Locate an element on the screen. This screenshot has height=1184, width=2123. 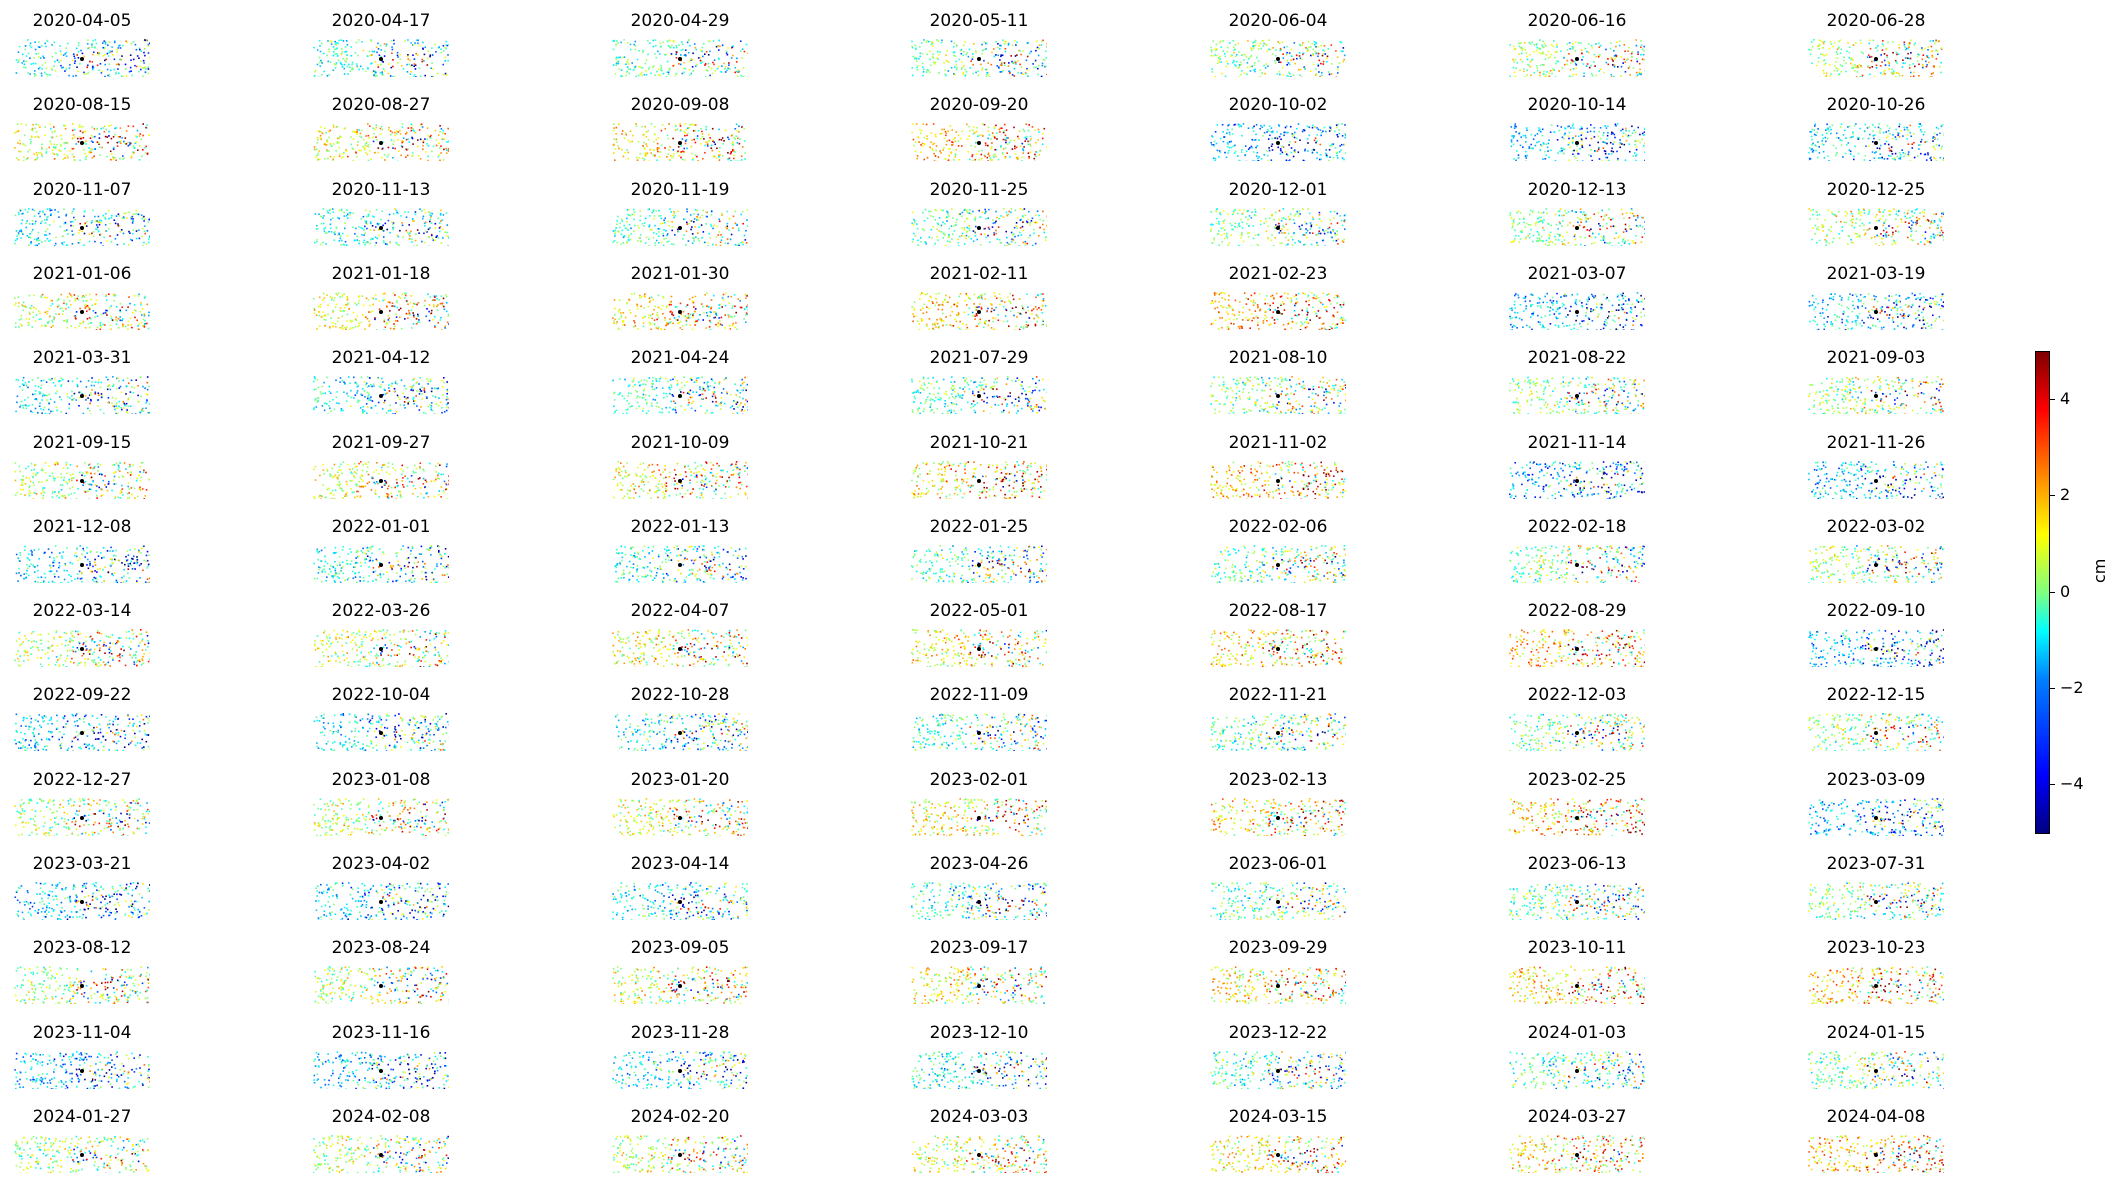
reference-point is located at coordinates (1278, 143).